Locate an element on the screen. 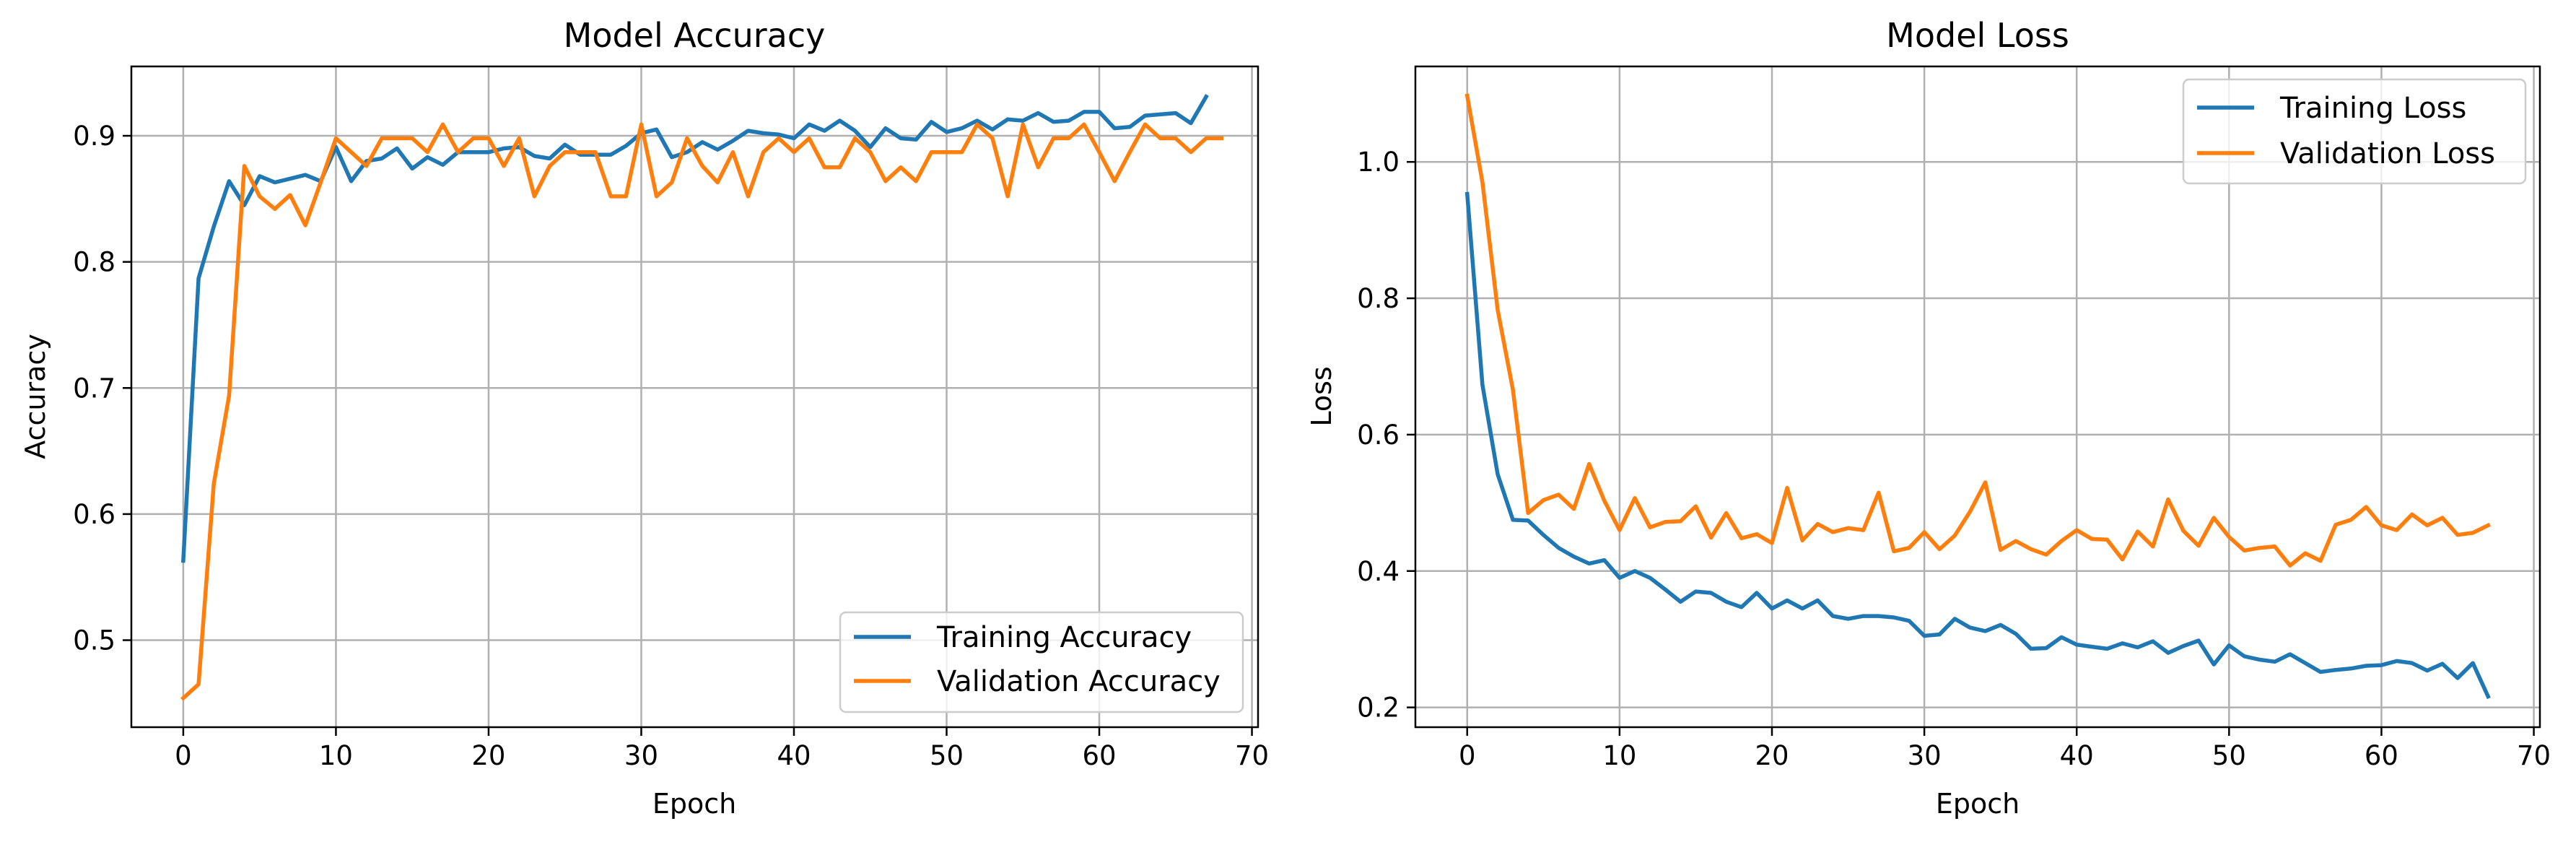  loss-x-tick-label: 40 is located at coordinates (2077, 756).